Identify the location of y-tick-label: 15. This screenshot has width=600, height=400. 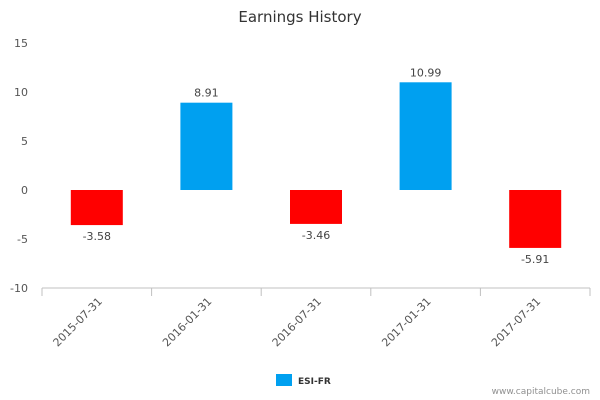
(21, 43).